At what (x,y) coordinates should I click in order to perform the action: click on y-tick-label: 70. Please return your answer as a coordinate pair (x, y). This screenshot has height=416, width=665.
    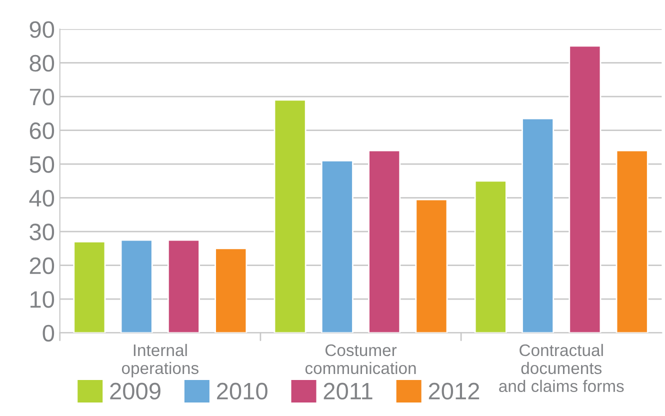
    Looking at the image, I should click on (42, 97).